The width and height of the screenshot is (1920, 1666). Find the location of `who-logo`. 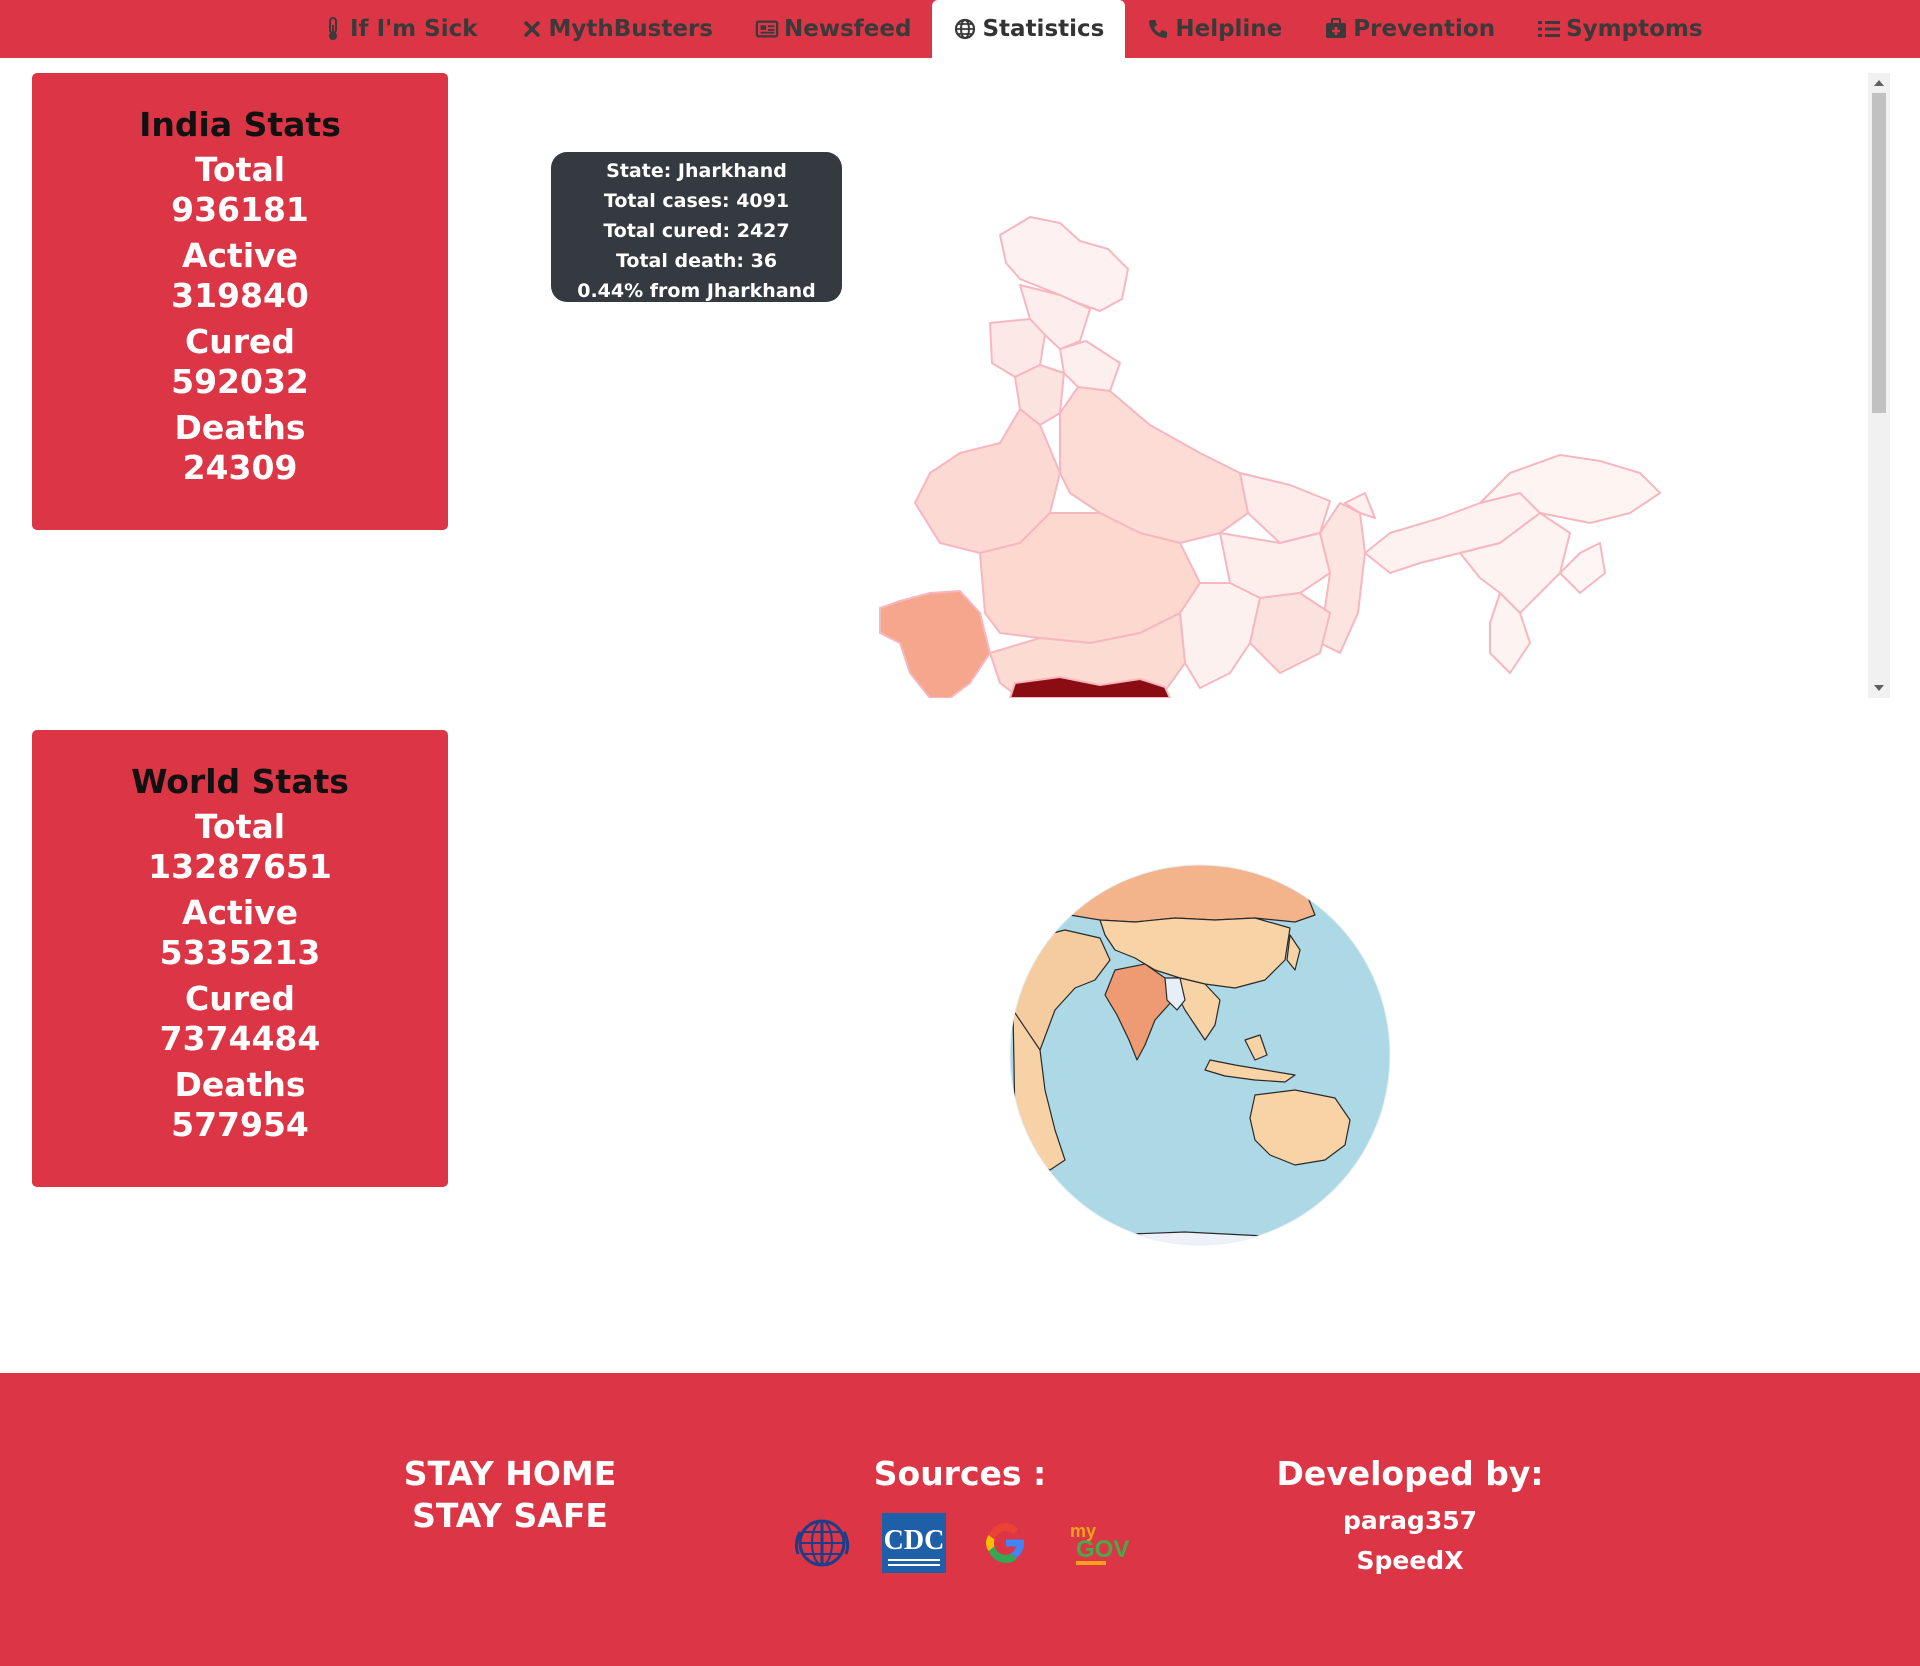

who-logo is located at coordinates (822, 1543).